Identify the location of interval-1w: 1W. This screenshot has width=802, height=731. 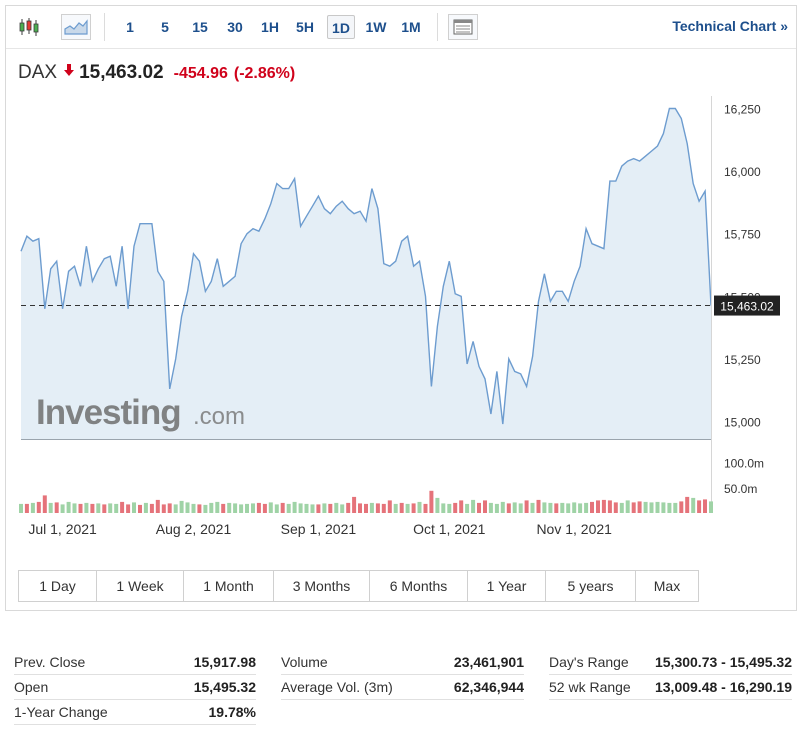
(376, 27).